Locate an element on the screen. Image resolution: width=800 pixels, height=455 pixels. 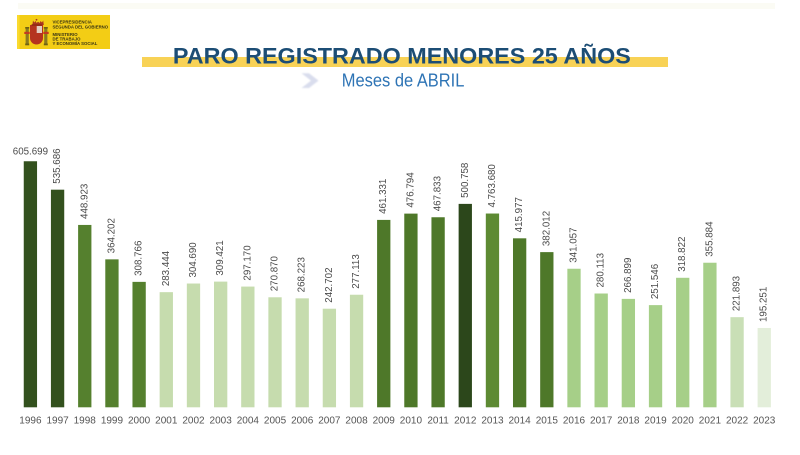
svg-text: 2007 is located at coordinates (329, 420).